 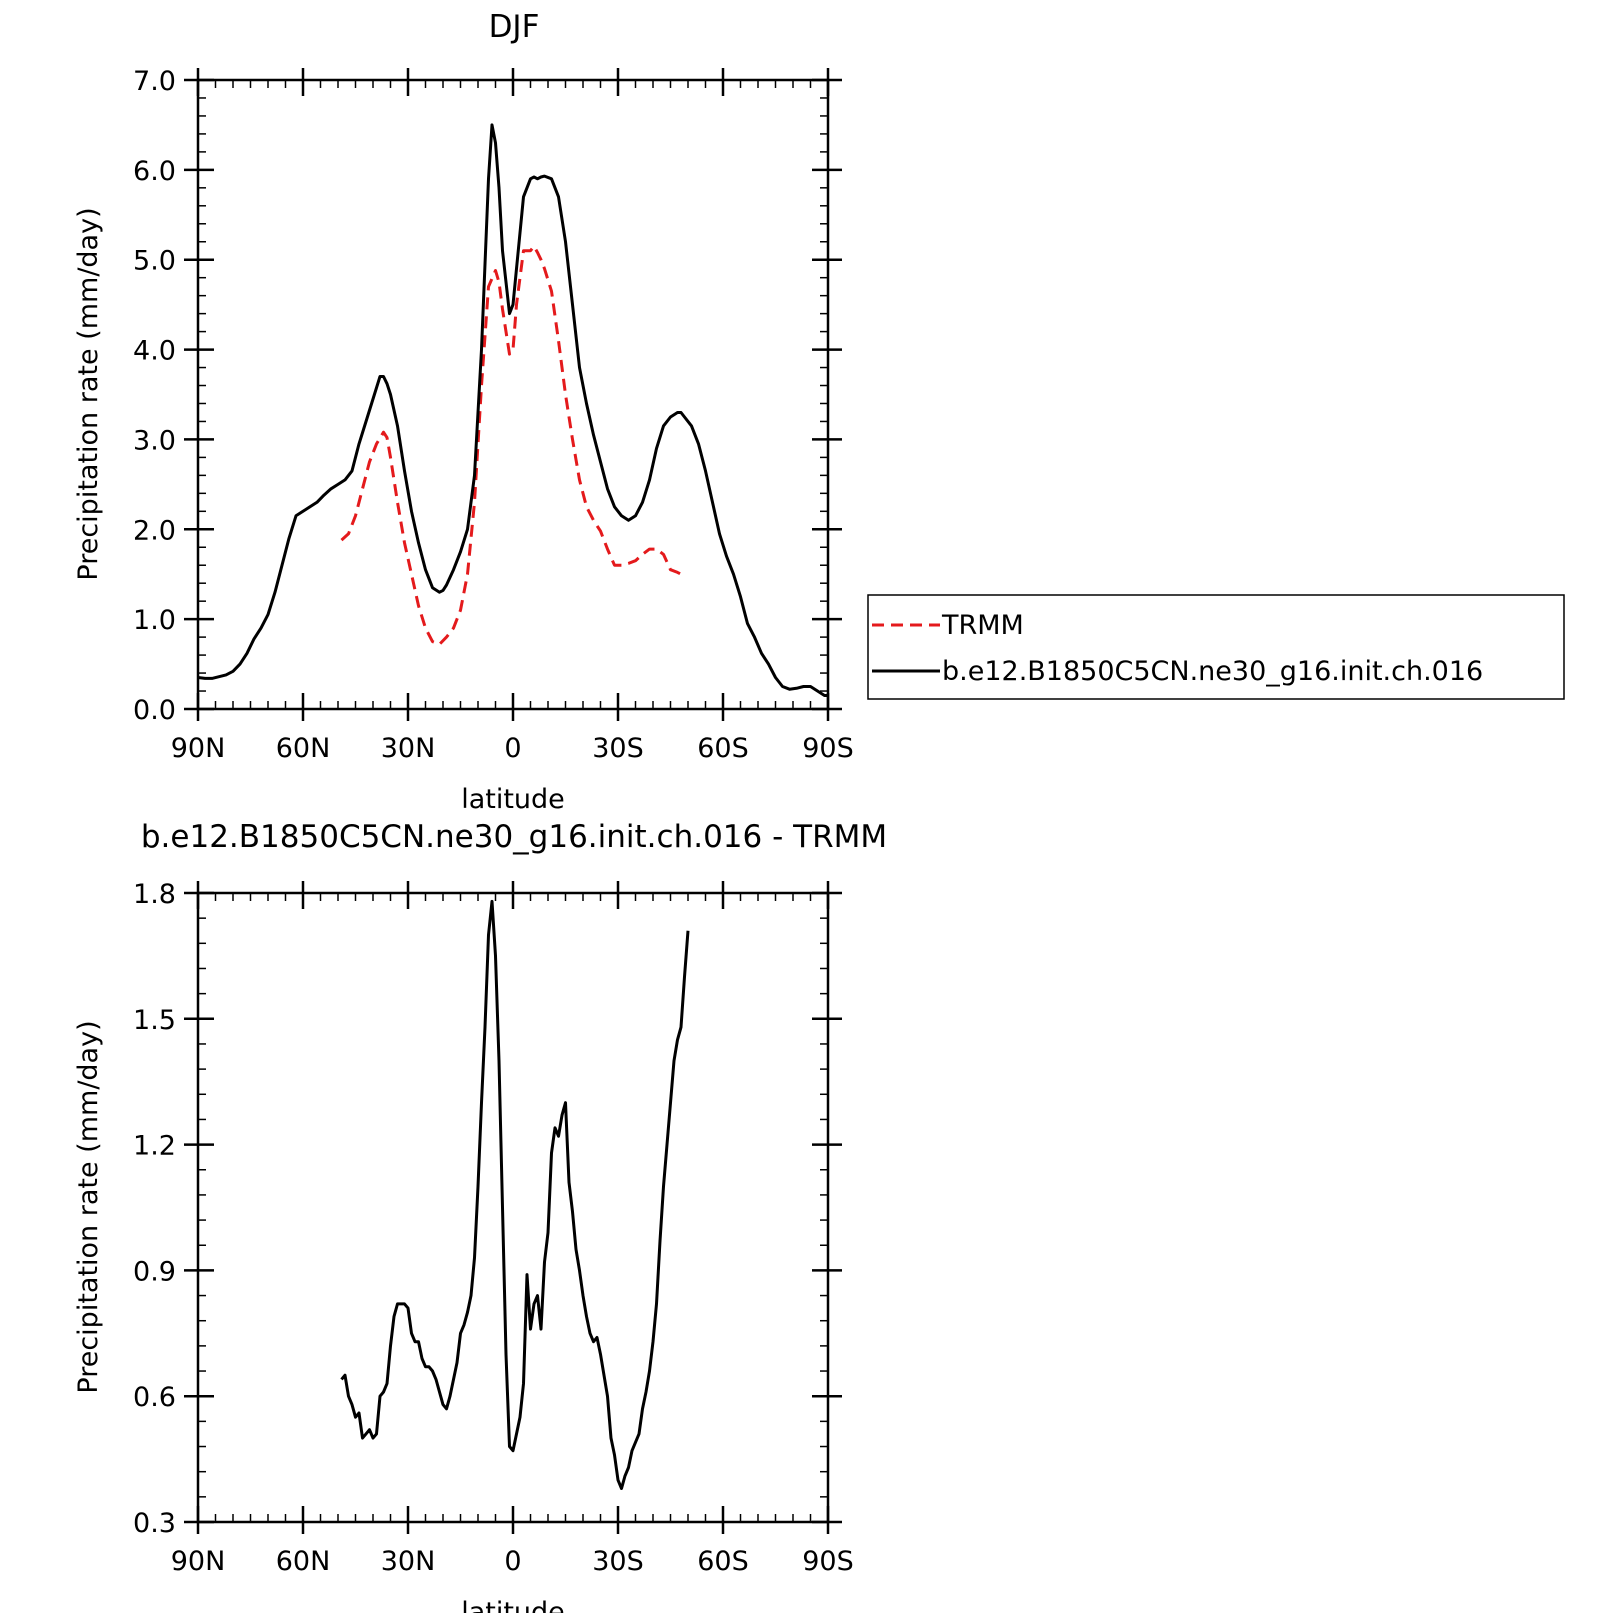 I want to click on y-tick-label: 5.0, so click(x=154, y=261).